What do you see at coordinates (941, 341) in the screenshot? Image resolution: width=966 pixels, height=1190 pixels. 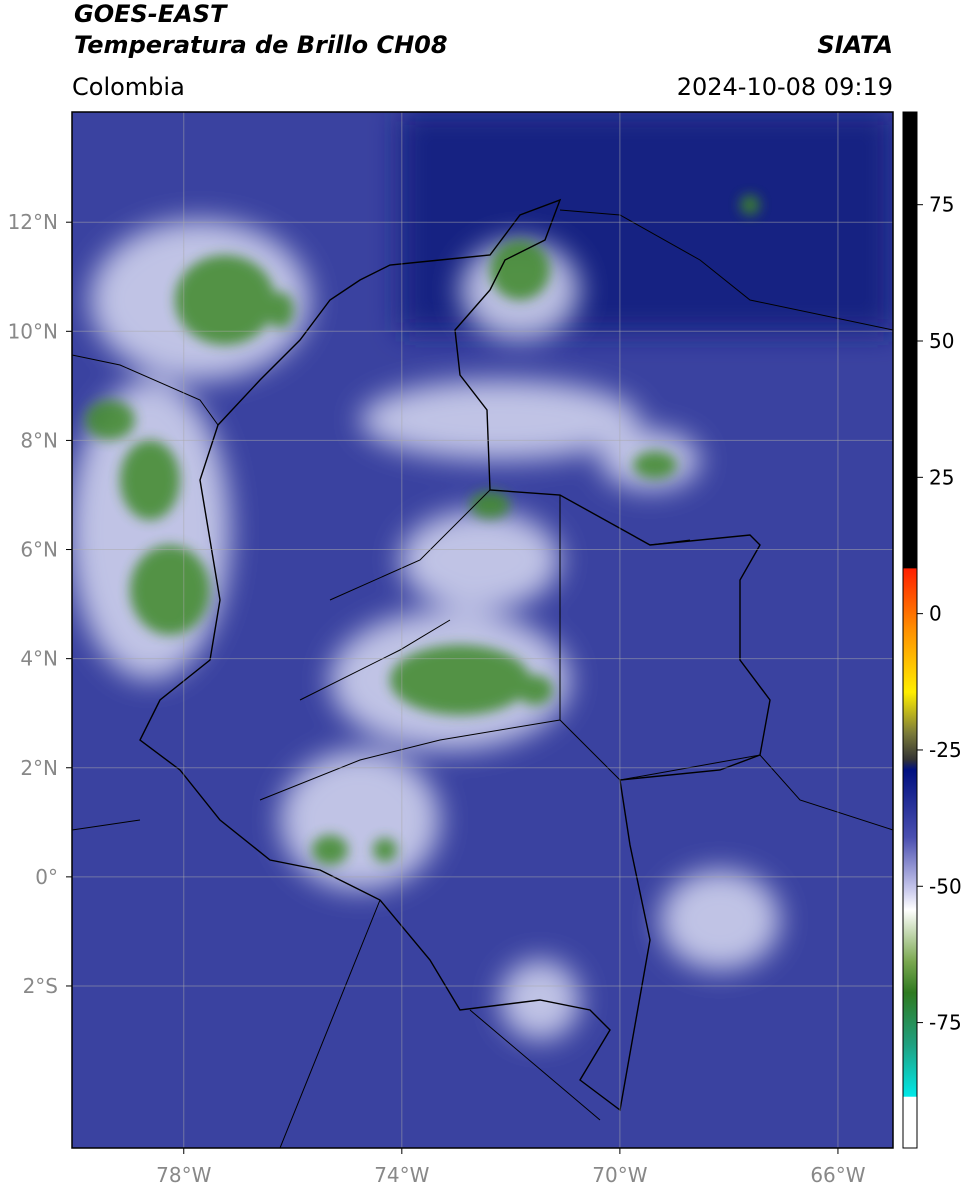 I see `colorbar-tick-label: 50` at bounding box center [941, 341].